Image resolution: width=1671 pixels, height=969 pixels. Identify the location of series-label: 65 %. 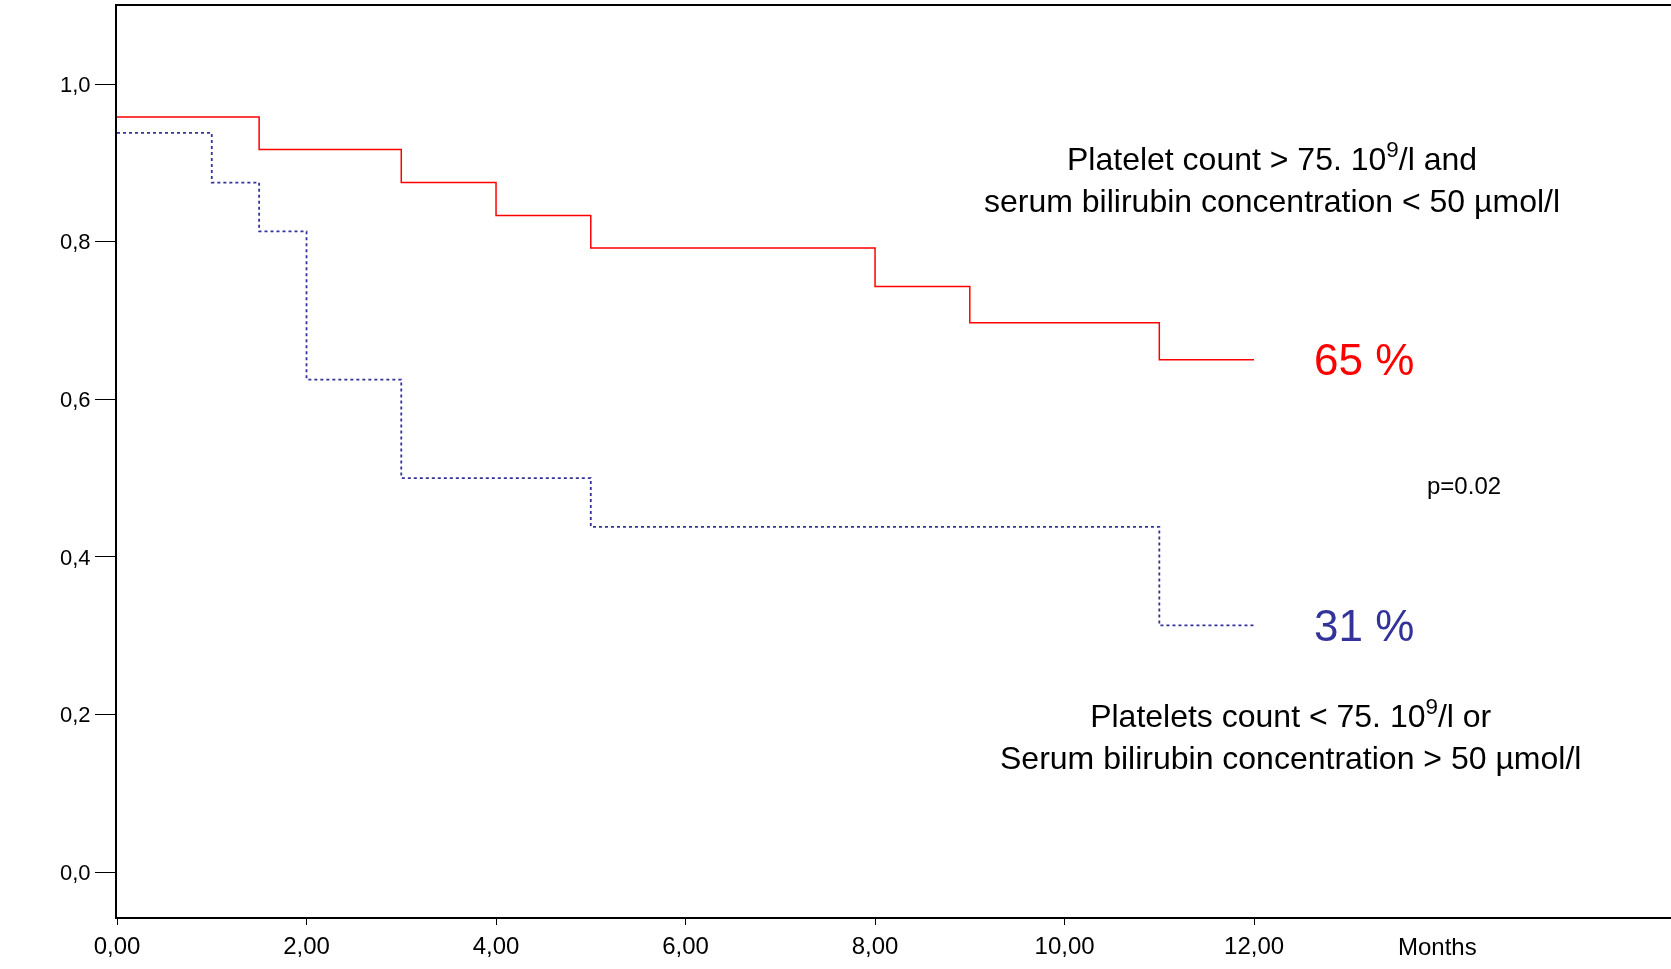
(1364, 359).